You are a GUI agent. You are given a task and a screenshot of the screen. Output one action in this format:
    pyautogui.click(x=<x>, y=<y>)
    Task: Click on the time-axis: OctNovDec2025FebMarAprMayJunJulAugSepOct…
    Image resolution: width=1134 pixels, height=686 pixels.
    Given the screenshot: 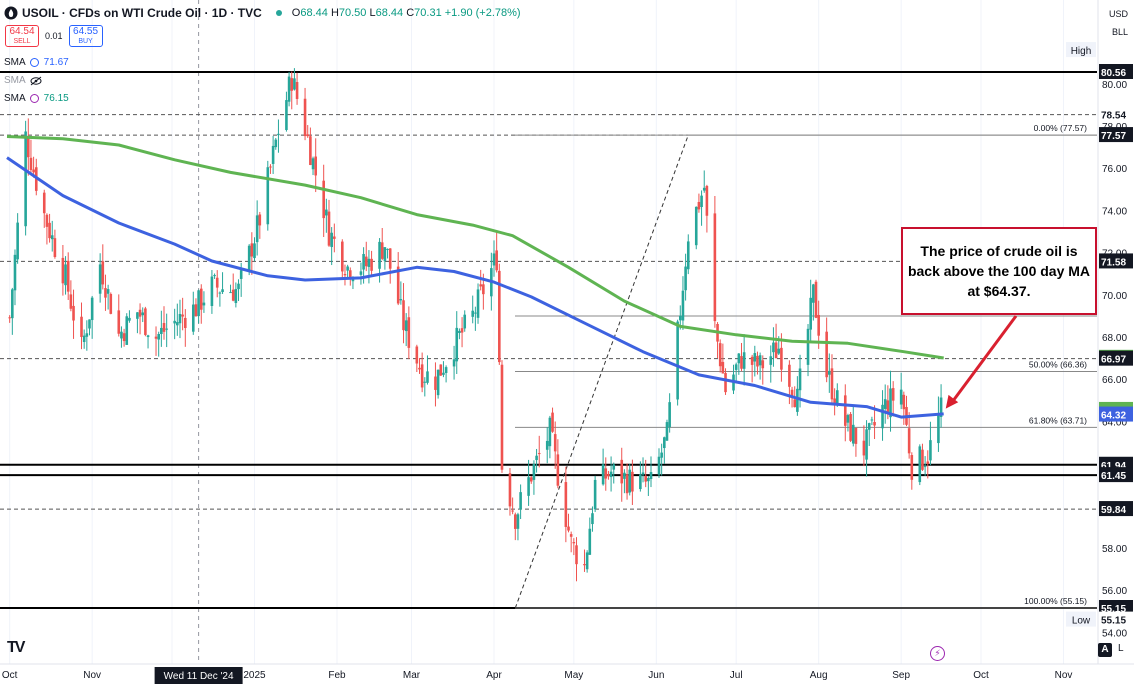 What is the action you would take?
    pyautogui.click(x=567, y=673)
    